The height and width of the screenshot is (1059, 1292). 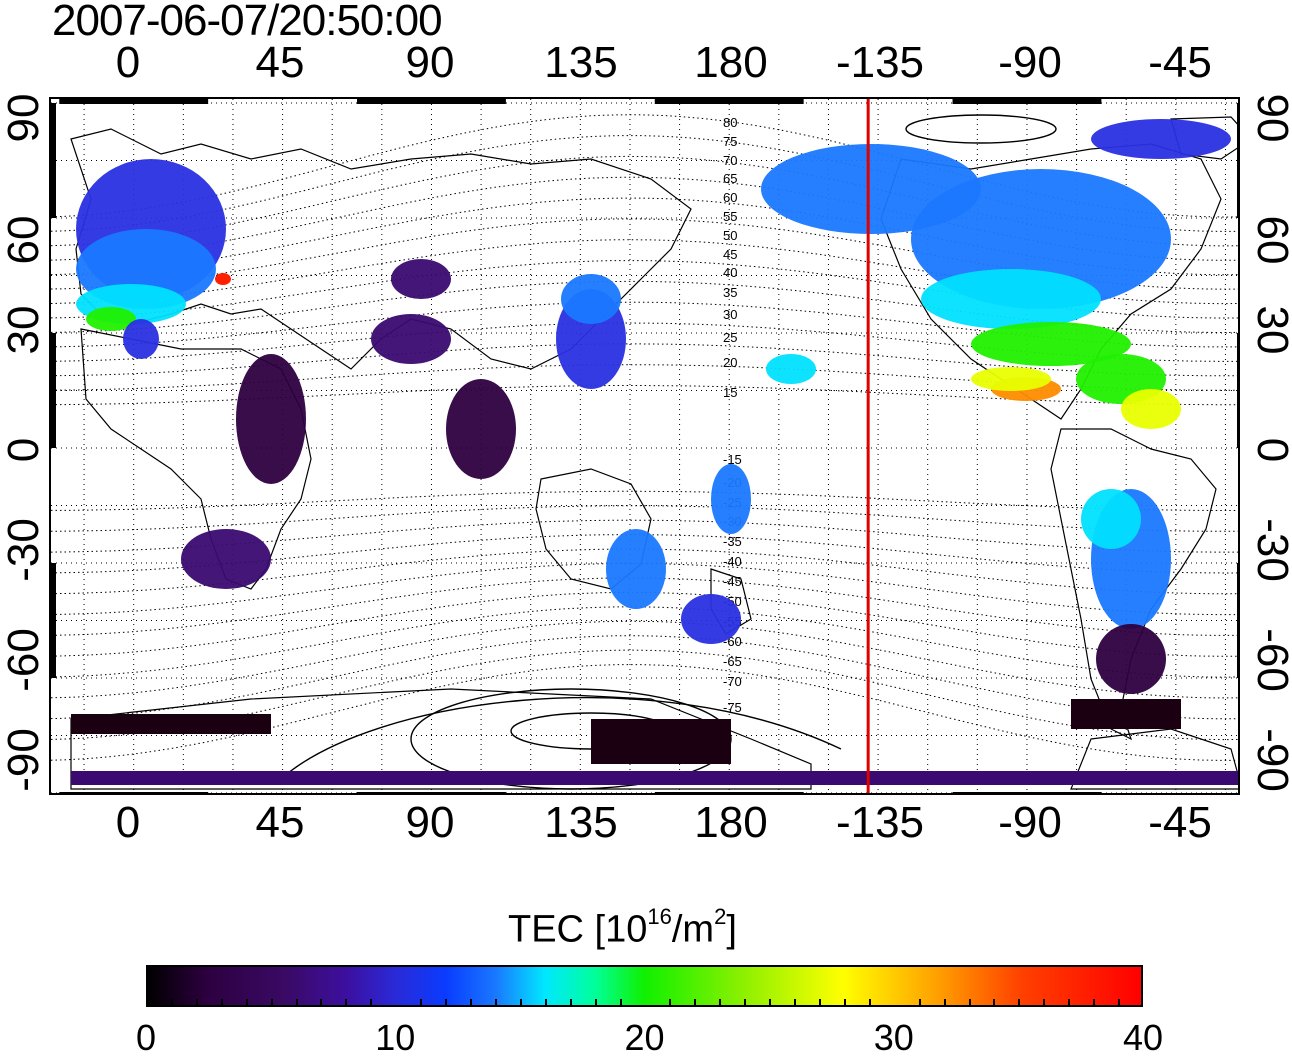 I want to click on colorbar-tick-label: 20, so click(x=644, y=1037).